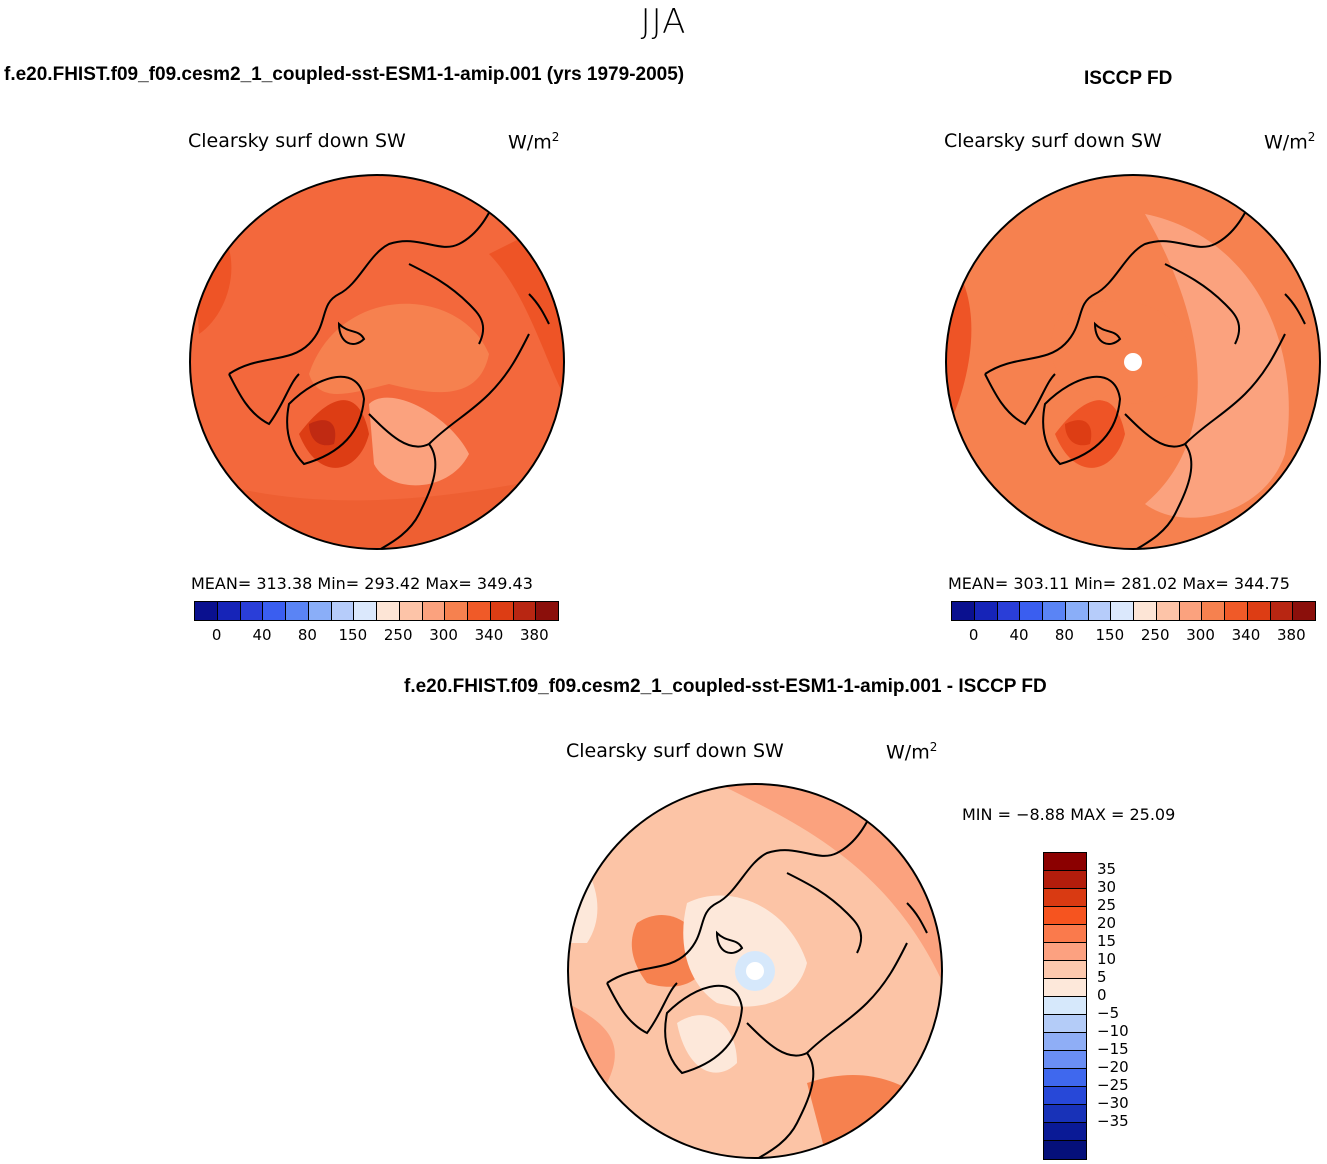 The image size is (1327, 1164). I want to click on colorbar-tick-label: 35, so click(1107, 869).